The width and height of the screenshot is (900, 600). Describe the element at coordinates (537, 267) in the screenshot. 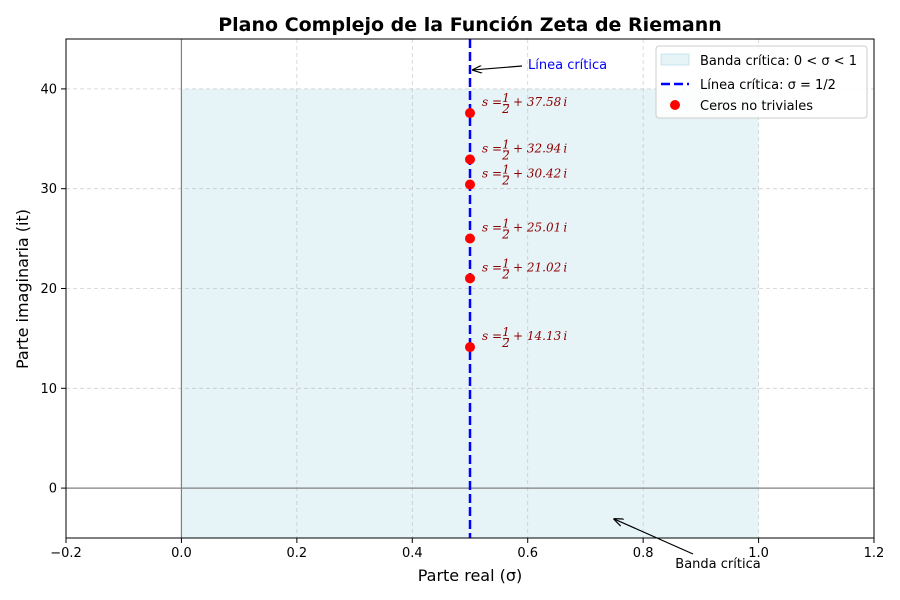

I see `zero-label-imag: + 21.02` at that location.